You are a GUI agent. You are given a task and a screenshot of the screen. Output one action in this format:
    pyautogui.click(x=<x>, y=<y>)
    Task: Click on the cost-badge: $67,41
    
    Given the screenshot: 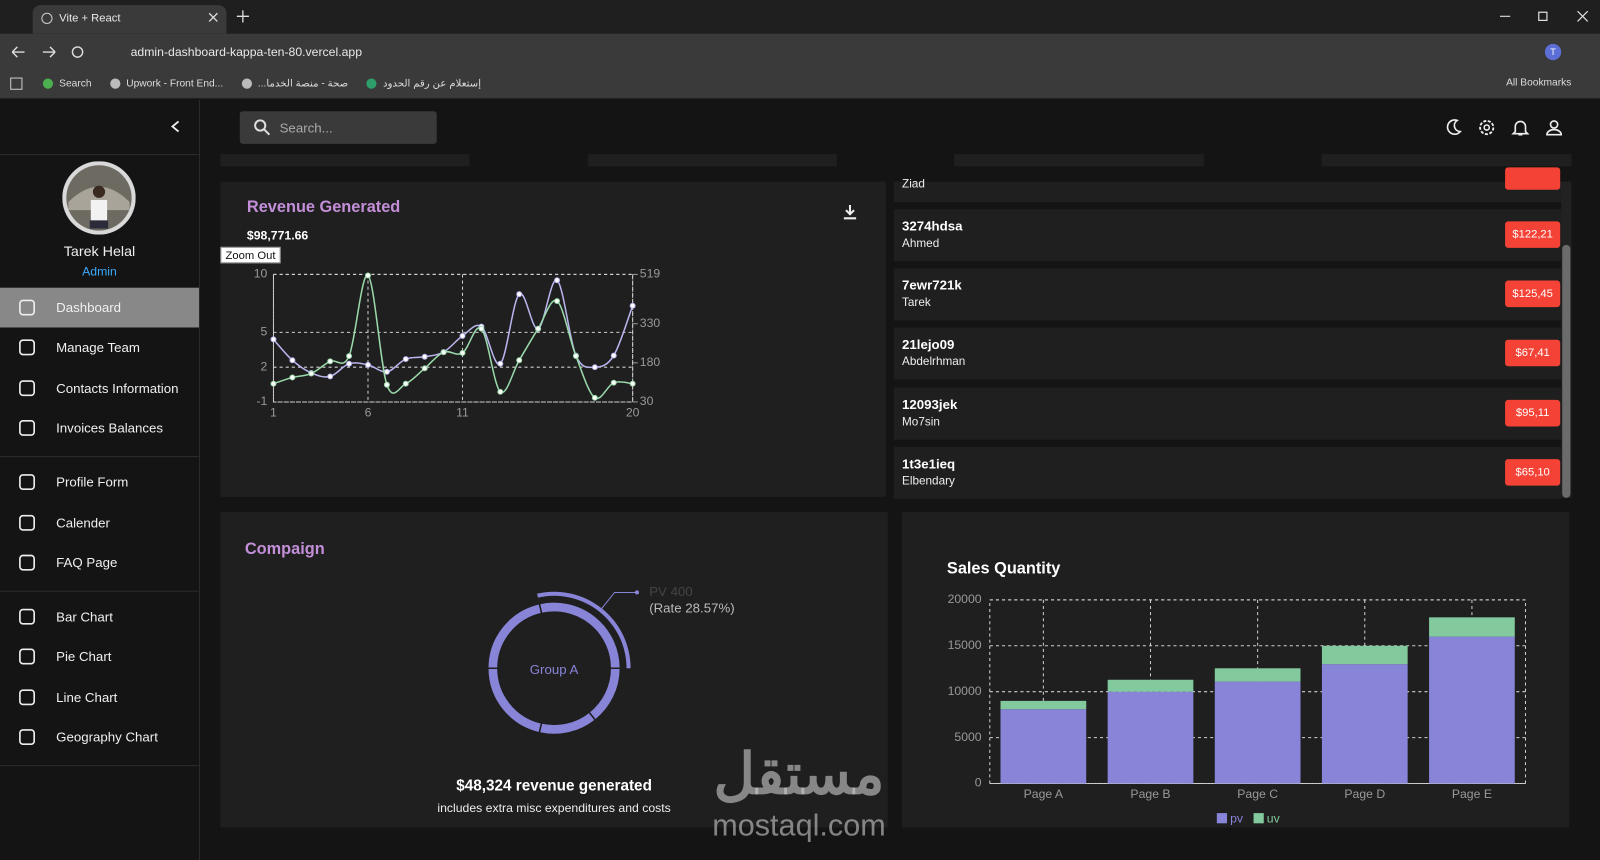 What is the action you would take?
    pyautogui.click(x=1533, y=353)
    